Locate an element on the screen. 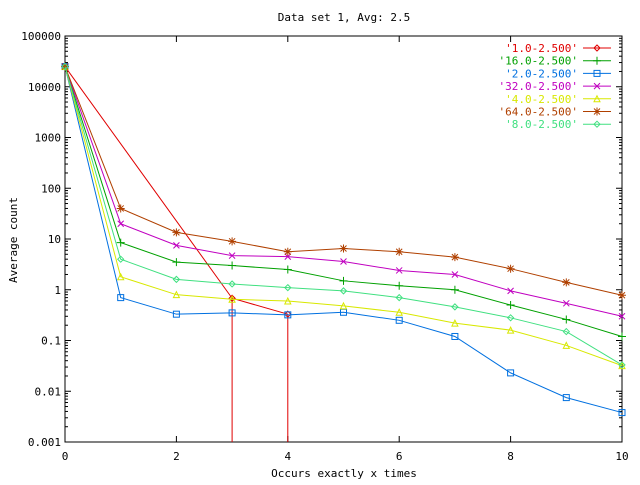 The width and height of the screenshot is (640, 485). x-tick-label: 2 is located at coordinates (176, 456).